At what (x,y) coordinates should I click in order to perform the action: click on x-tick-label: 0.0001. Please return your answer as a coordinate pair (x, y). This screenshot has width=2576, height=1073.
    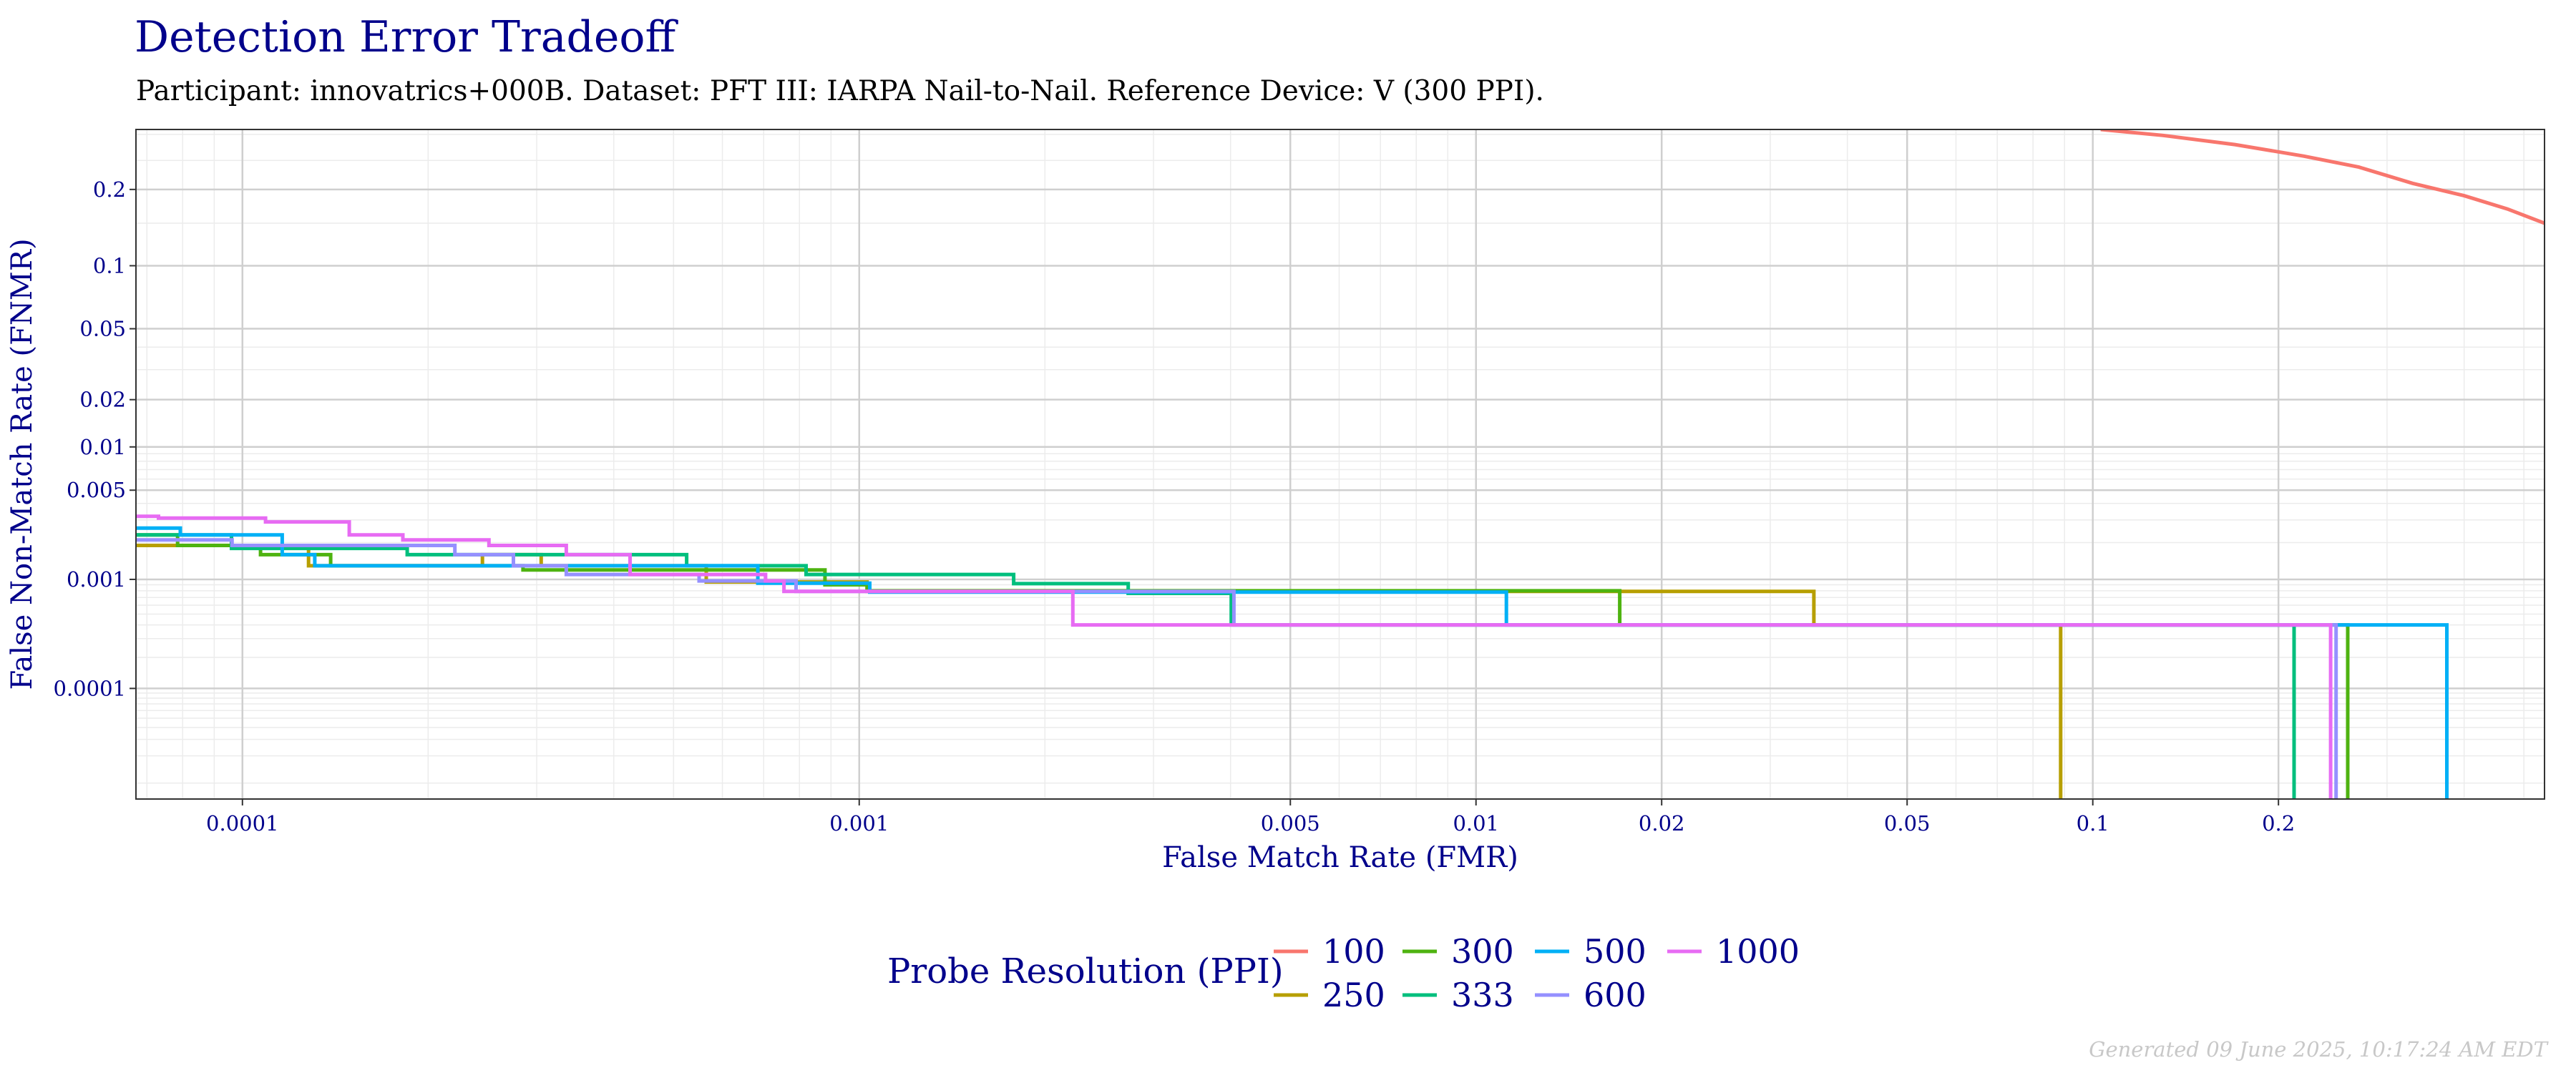
    Looking at the image, I should click on (242, 824).